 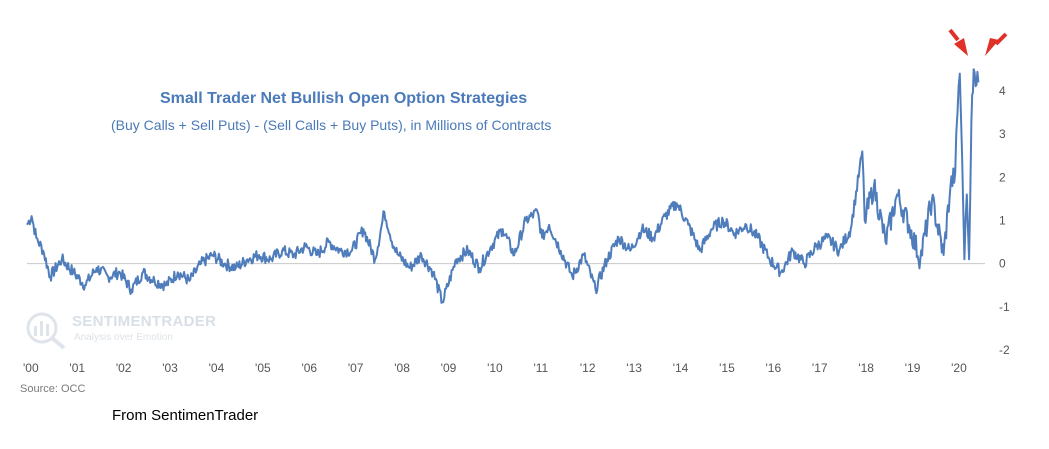 I want to click on x-tick-label: '17, so click(x=820, y=368).